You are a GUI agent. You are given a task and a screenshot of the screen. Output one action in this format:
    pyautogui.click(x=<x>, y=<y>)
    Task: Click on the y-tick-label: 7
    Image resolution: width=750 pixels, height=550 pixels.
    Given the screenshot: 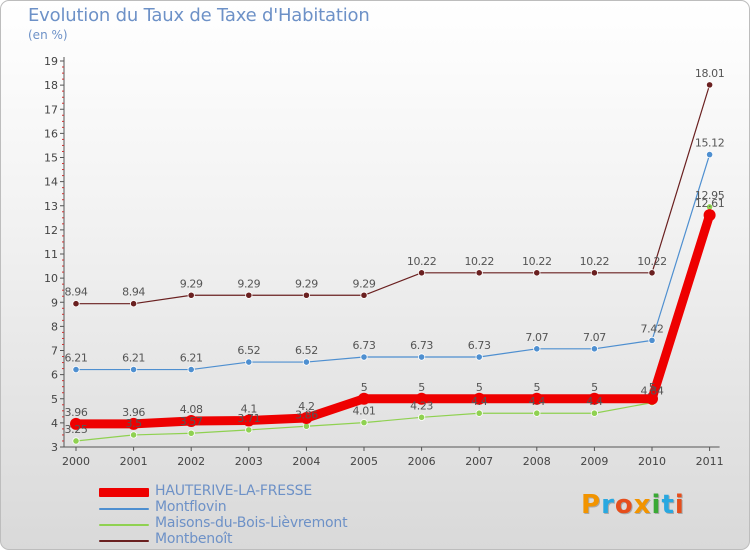 What is the action you would take?
    pyautogui.click(x=54, y=351)
    